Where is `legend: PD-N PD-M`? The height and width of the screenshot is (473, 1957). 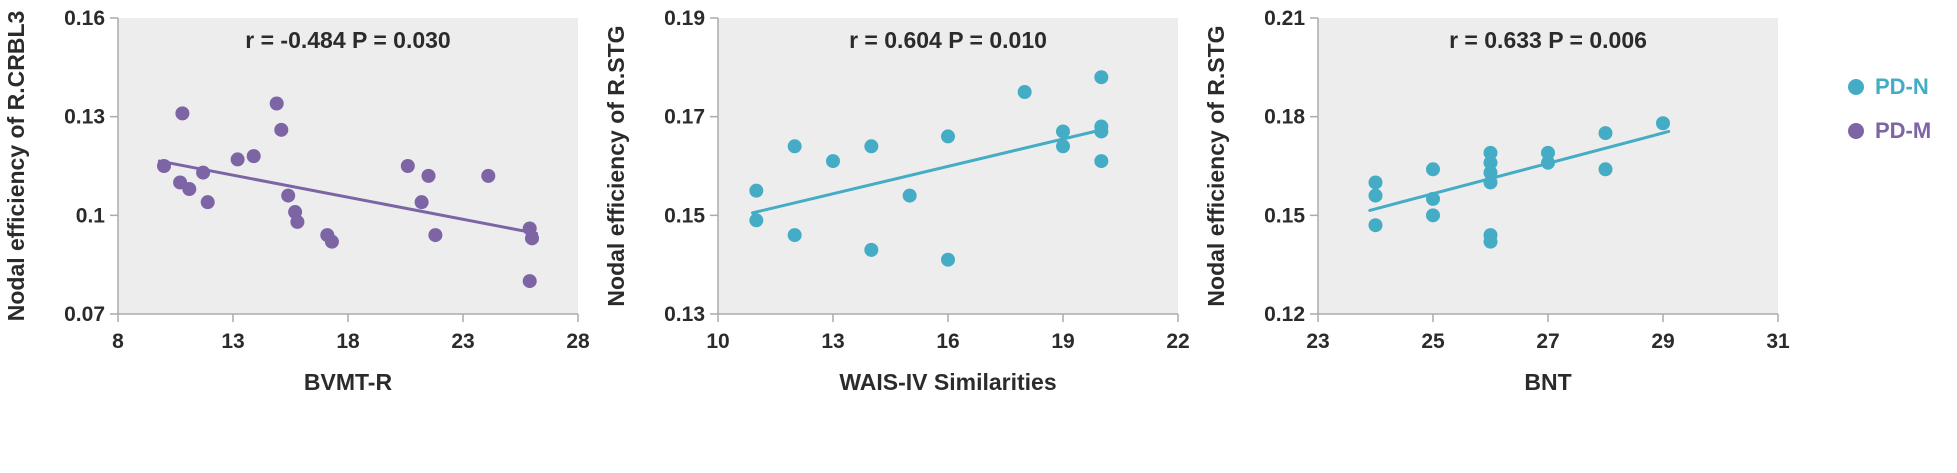 legend: PD-N PD-M is located at coordinates (1889, 120).